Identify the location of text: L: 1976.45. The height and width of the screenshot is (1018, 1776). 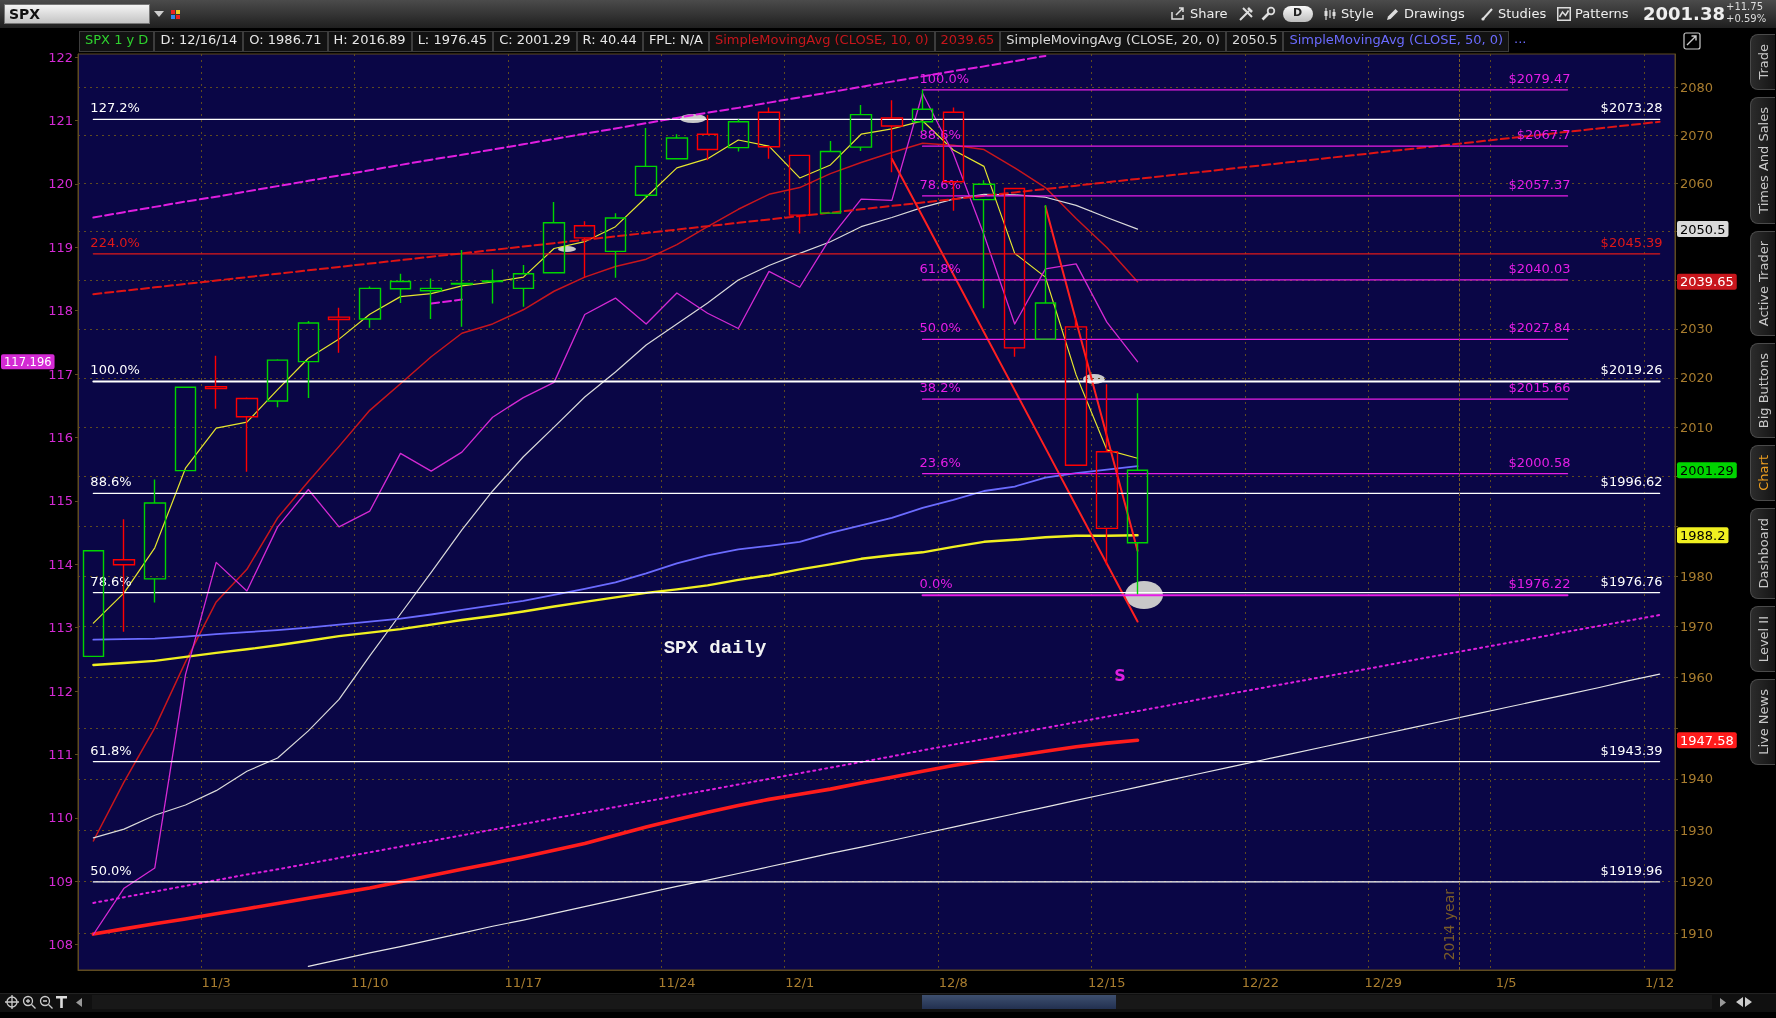
(452, 41).